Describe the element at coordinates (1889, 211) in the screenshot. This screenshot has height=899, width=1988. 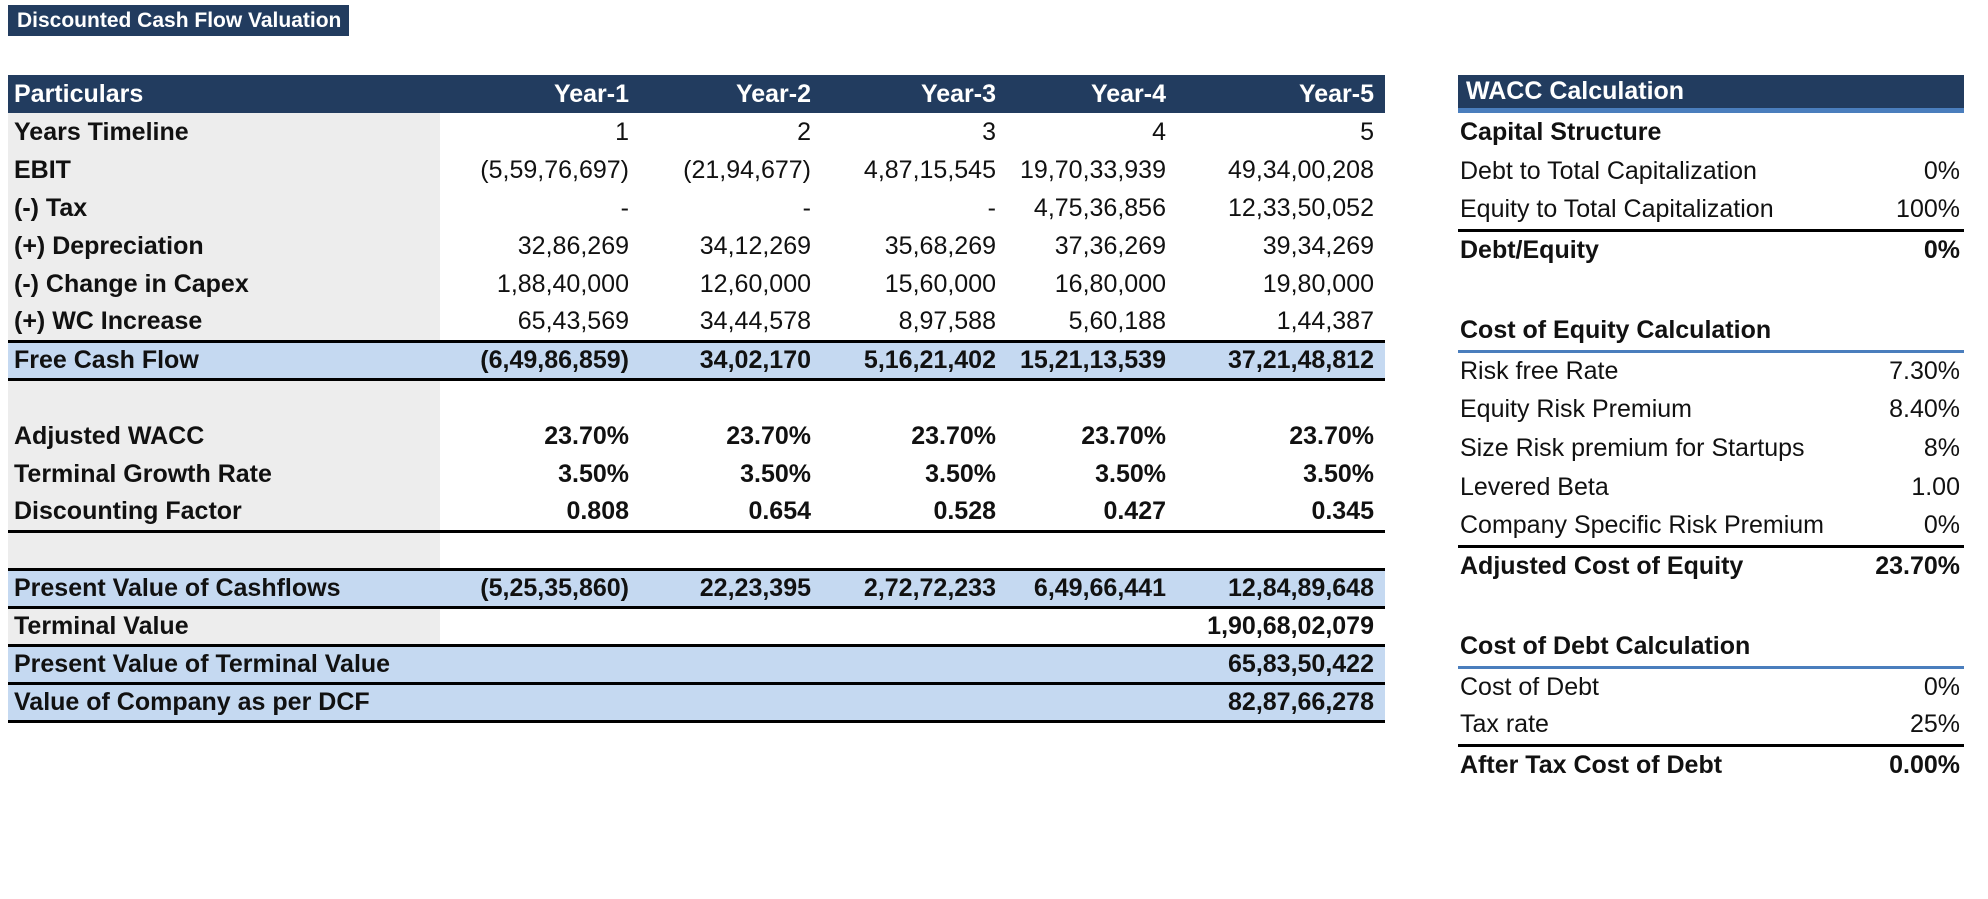
I see `wacc-value-cell: 100%` at that location.